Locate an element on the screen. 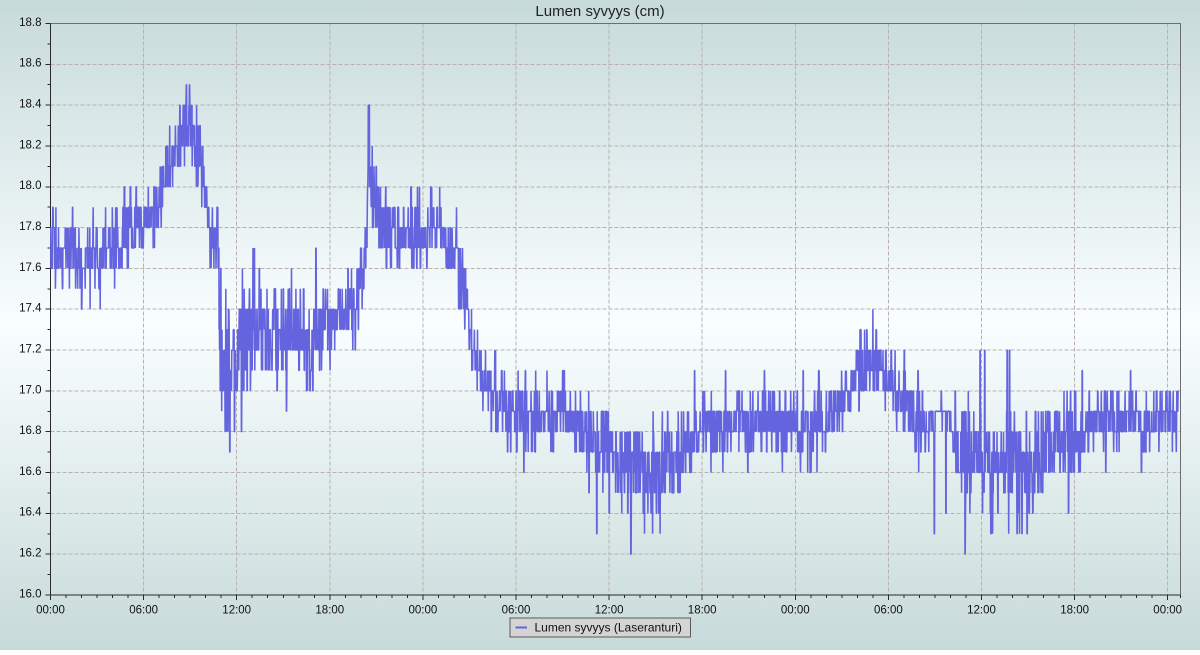 Image resolution: width=1200 pixels, height=655 pixels. svg-text: Lumen syvyys (cm) is located at coordinates (599, 11).